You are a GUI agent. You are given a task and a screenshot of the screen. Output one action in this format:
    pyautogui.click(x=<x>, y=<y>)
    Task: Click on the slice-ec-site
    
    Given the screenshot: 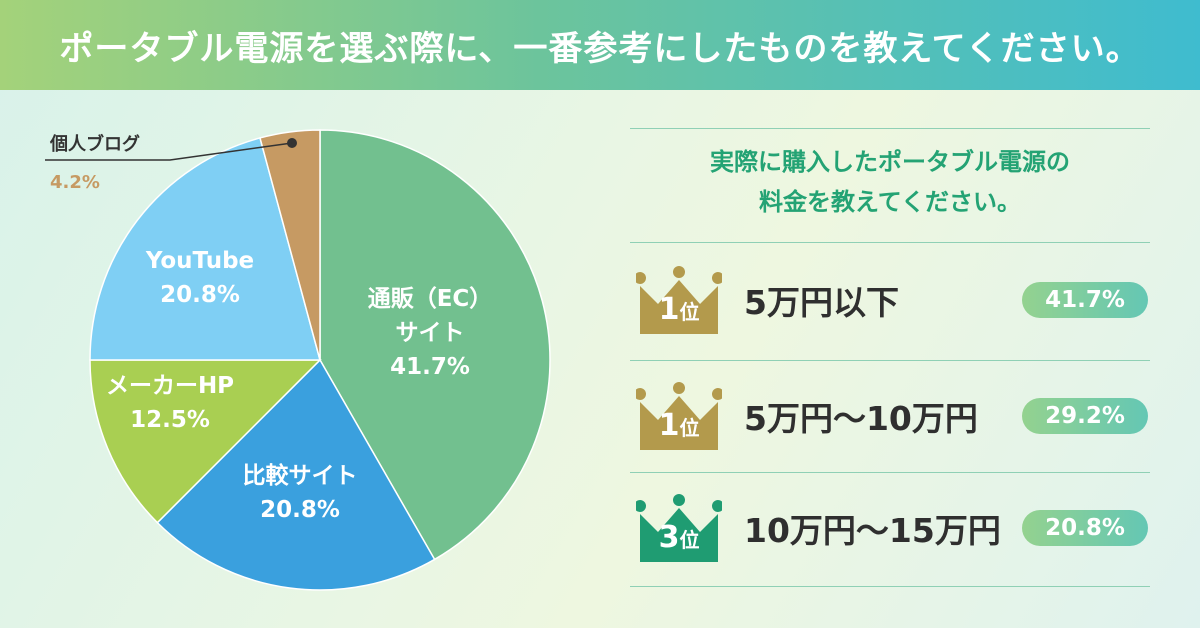 What is the action you would take?
    pyautogui.click(x=435, y=345)
    